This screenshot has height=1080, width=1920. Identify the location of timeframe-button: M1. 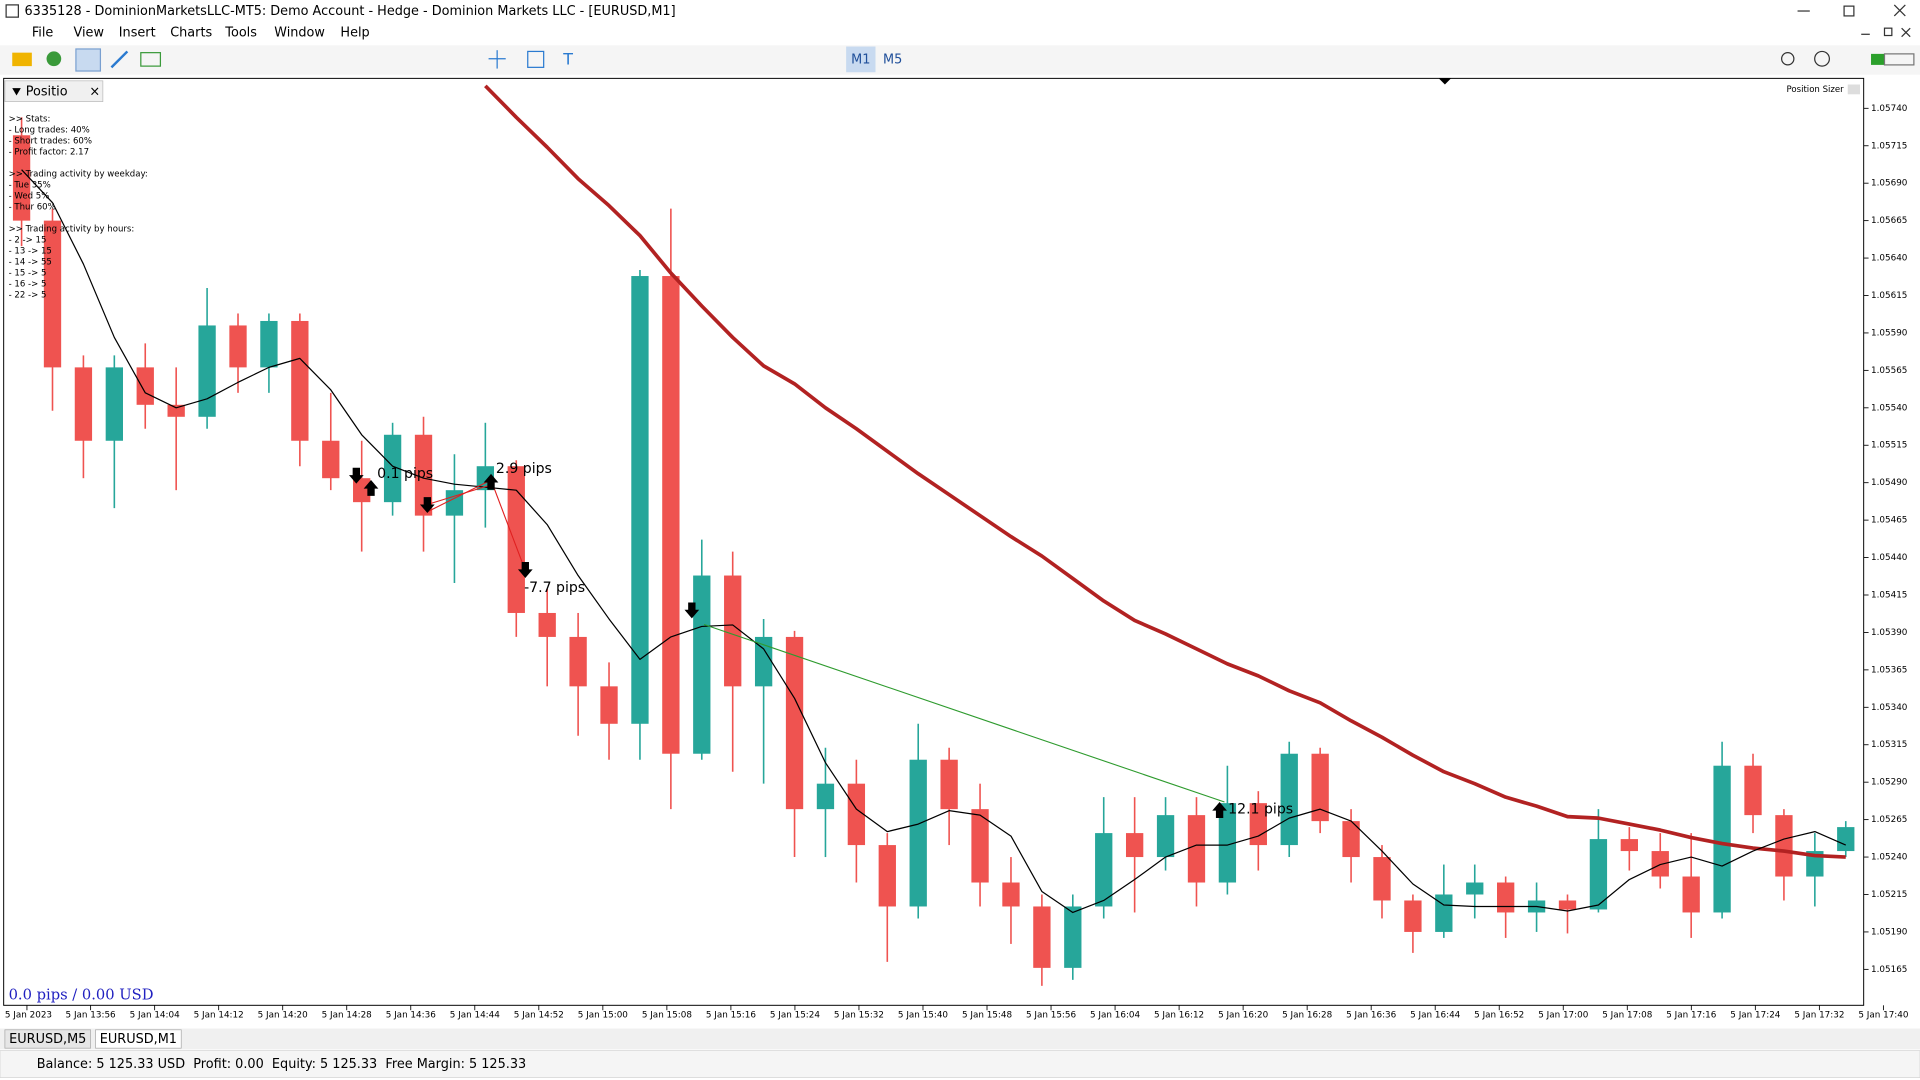
(860, 60).